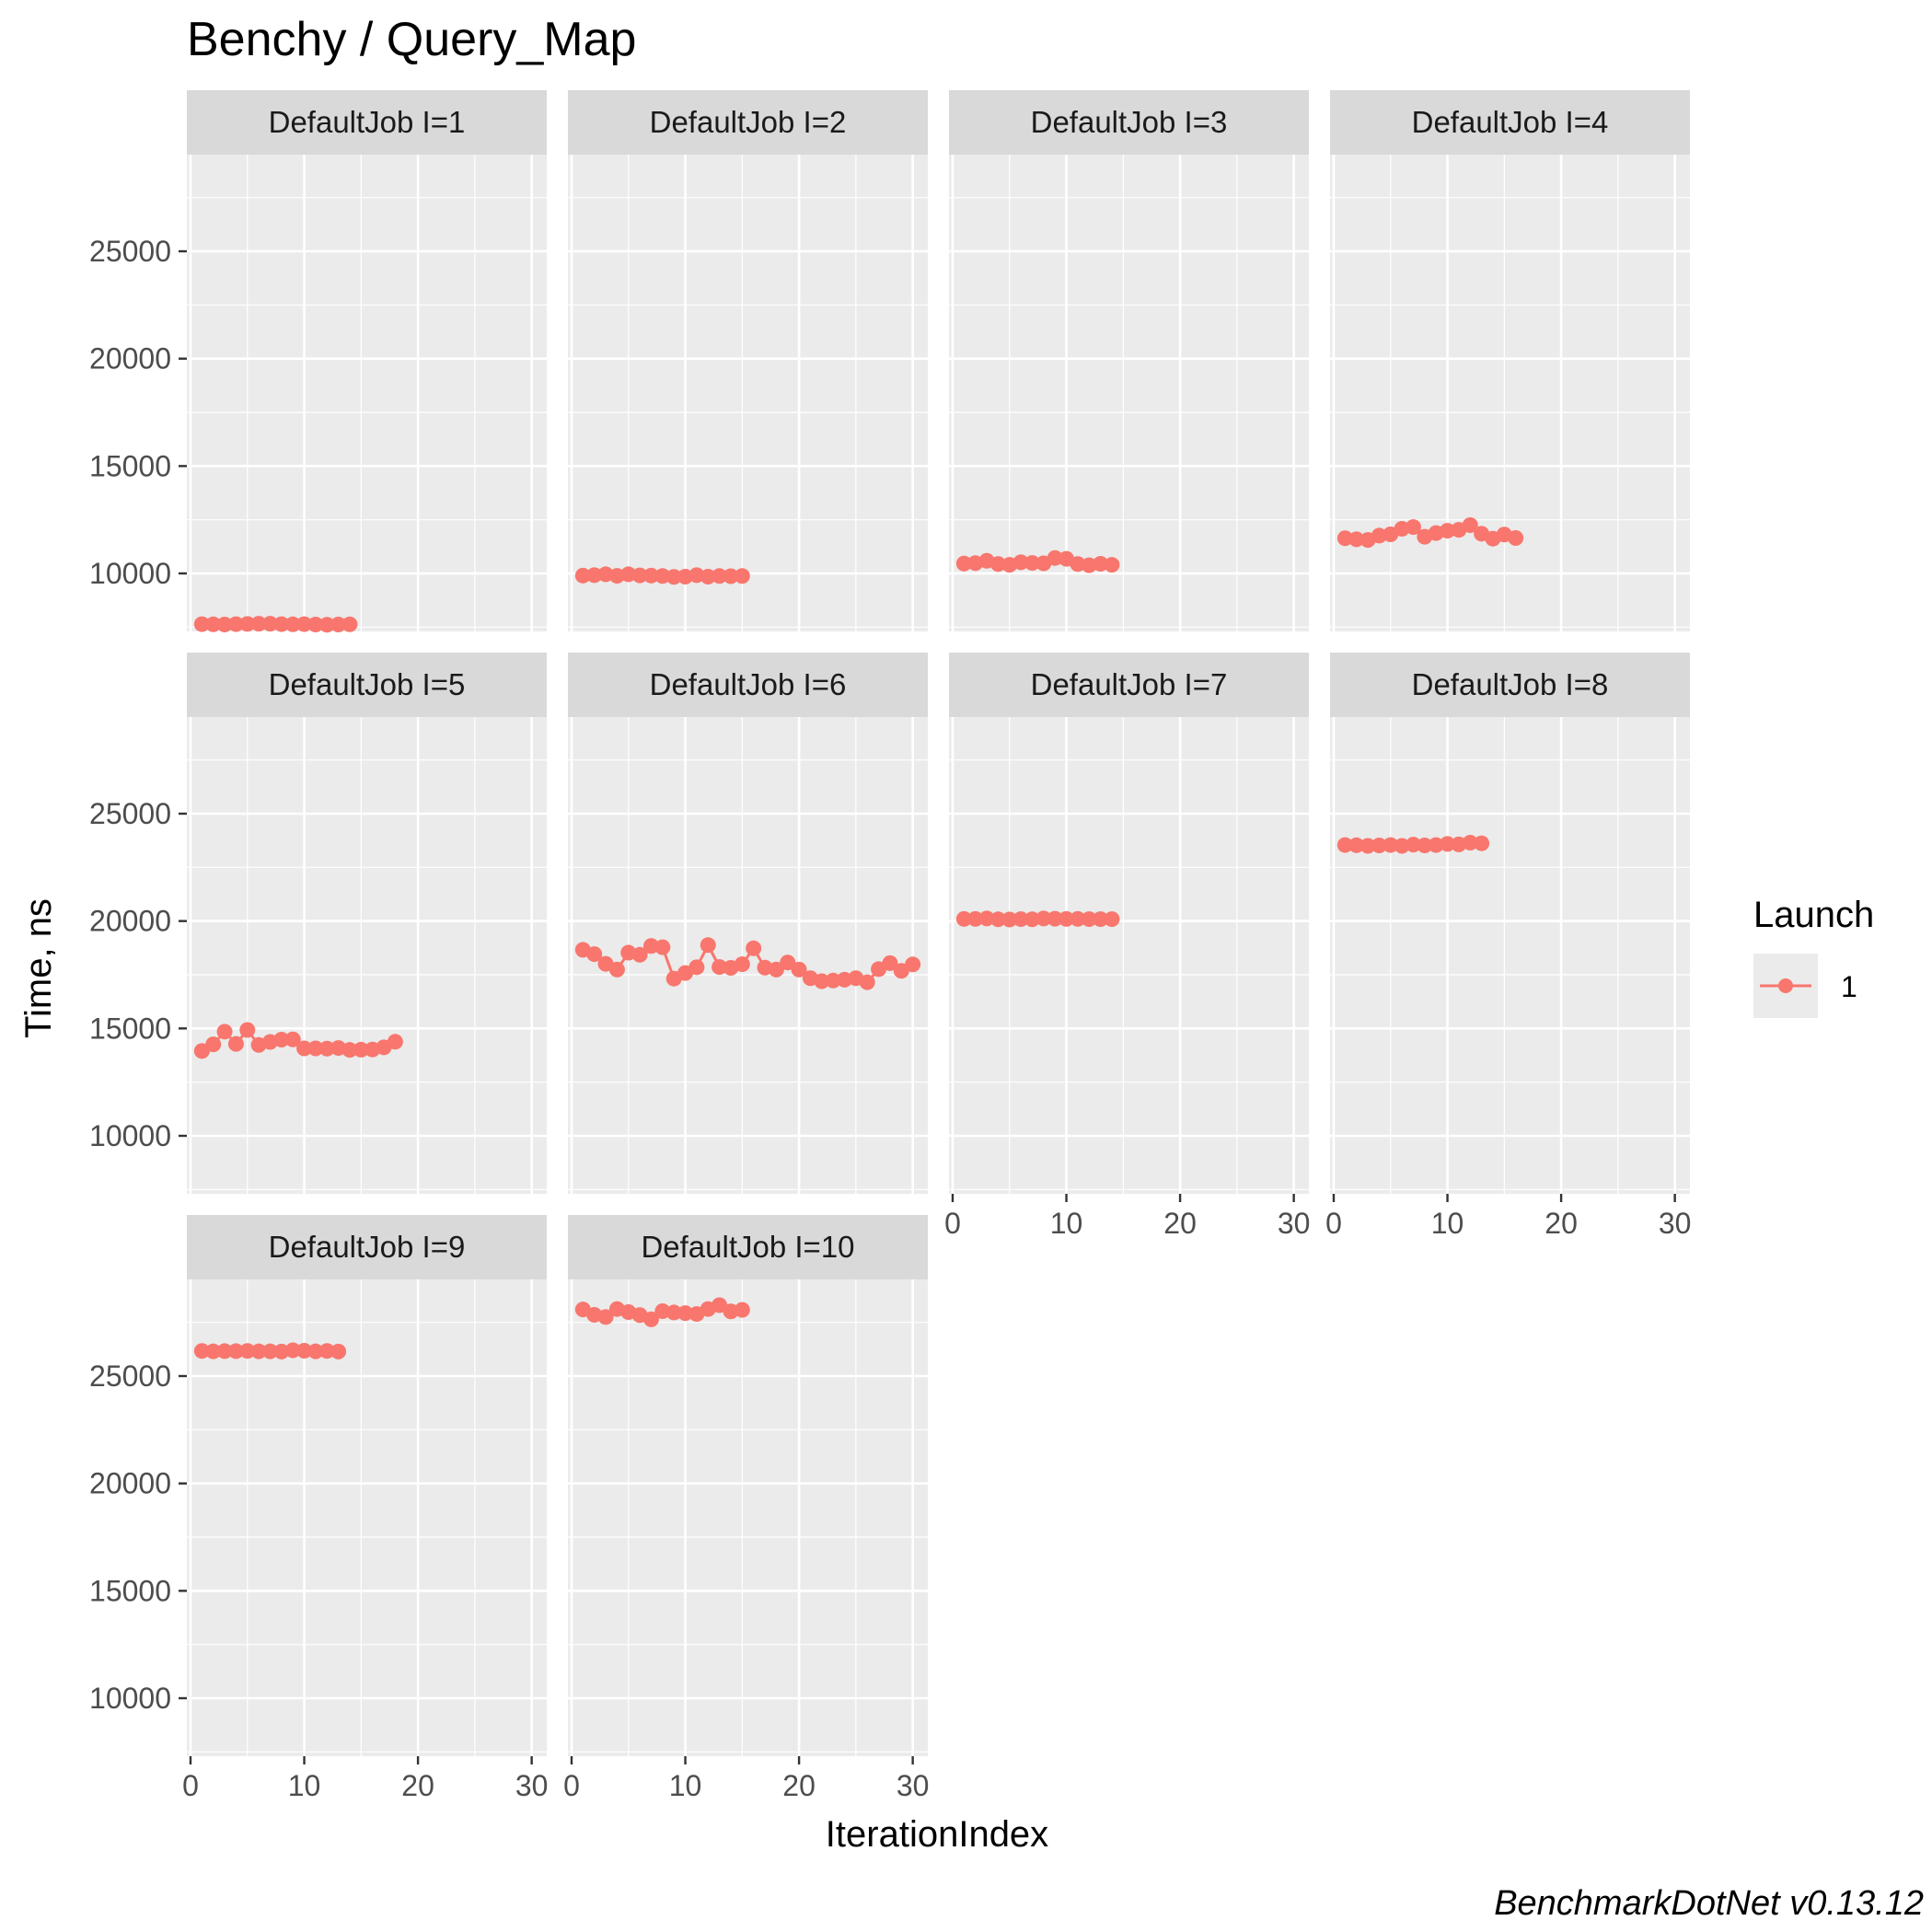 The height and width of the screenshot is (1932, 1932). Describe the element at coordinates (1814, 957) in the screenshot. I see `legend: Launch 1` at that location.